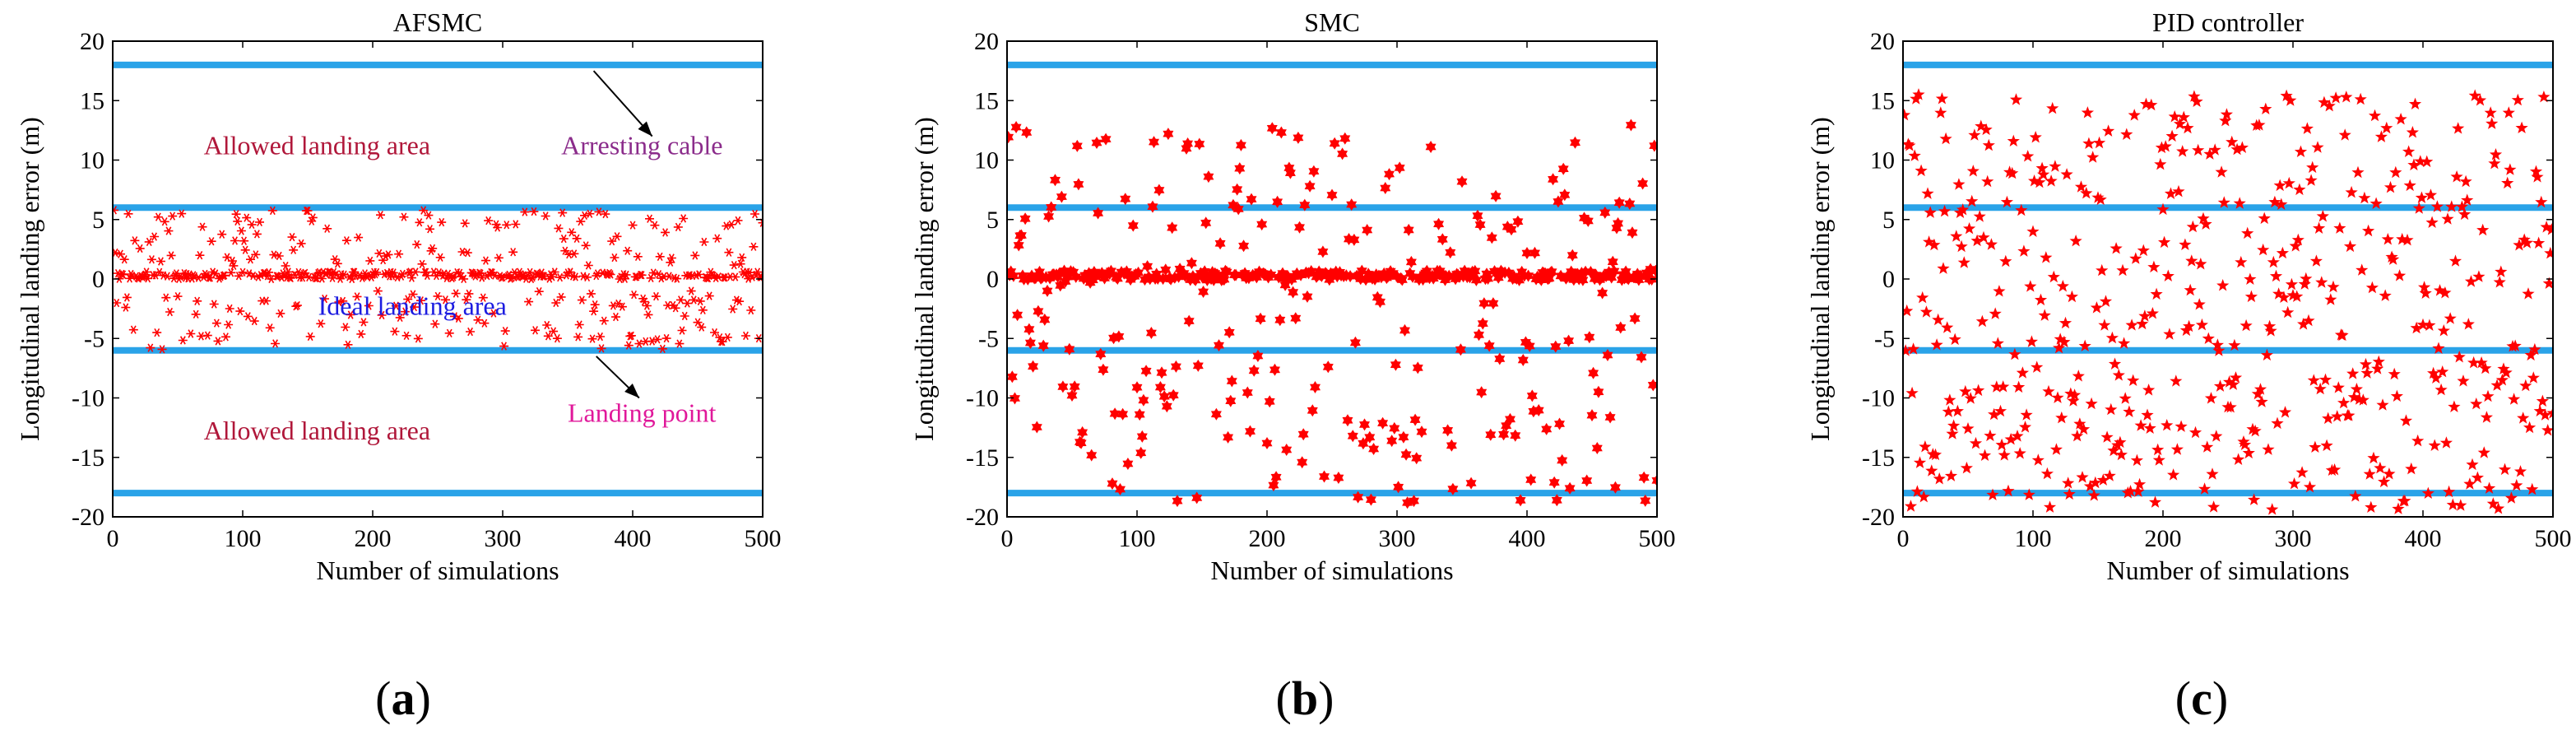 The image size is (2576, 730). What do you see at coordinates (1883, 41) in the screenshot?
I see `y-tick-label: 20` at bounding box center [1883, 41].